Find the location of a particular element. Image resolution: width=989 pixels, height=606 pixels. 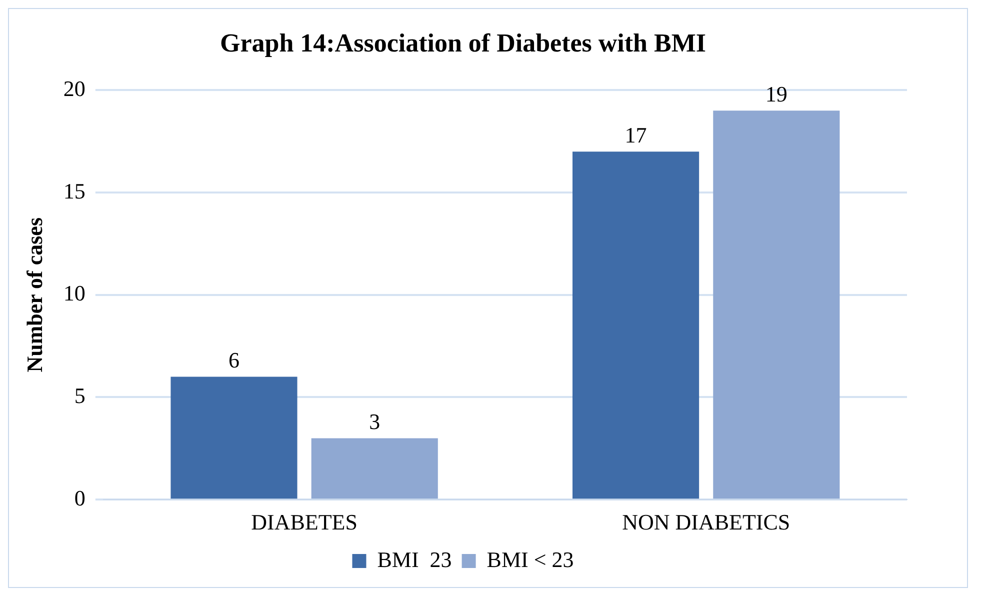

chart-title: Graph 14:Association of Diabetes with BMI is located at coordinates (463, 43).